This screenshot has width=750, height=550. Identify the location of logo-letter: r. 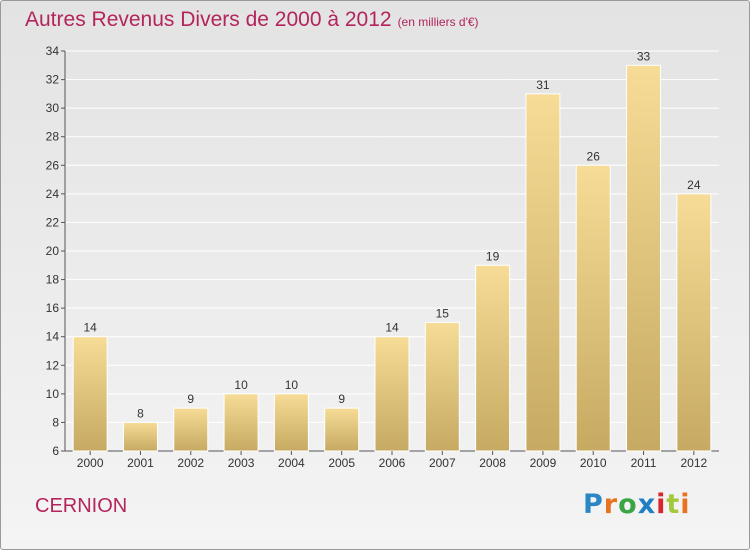
(611, 504).